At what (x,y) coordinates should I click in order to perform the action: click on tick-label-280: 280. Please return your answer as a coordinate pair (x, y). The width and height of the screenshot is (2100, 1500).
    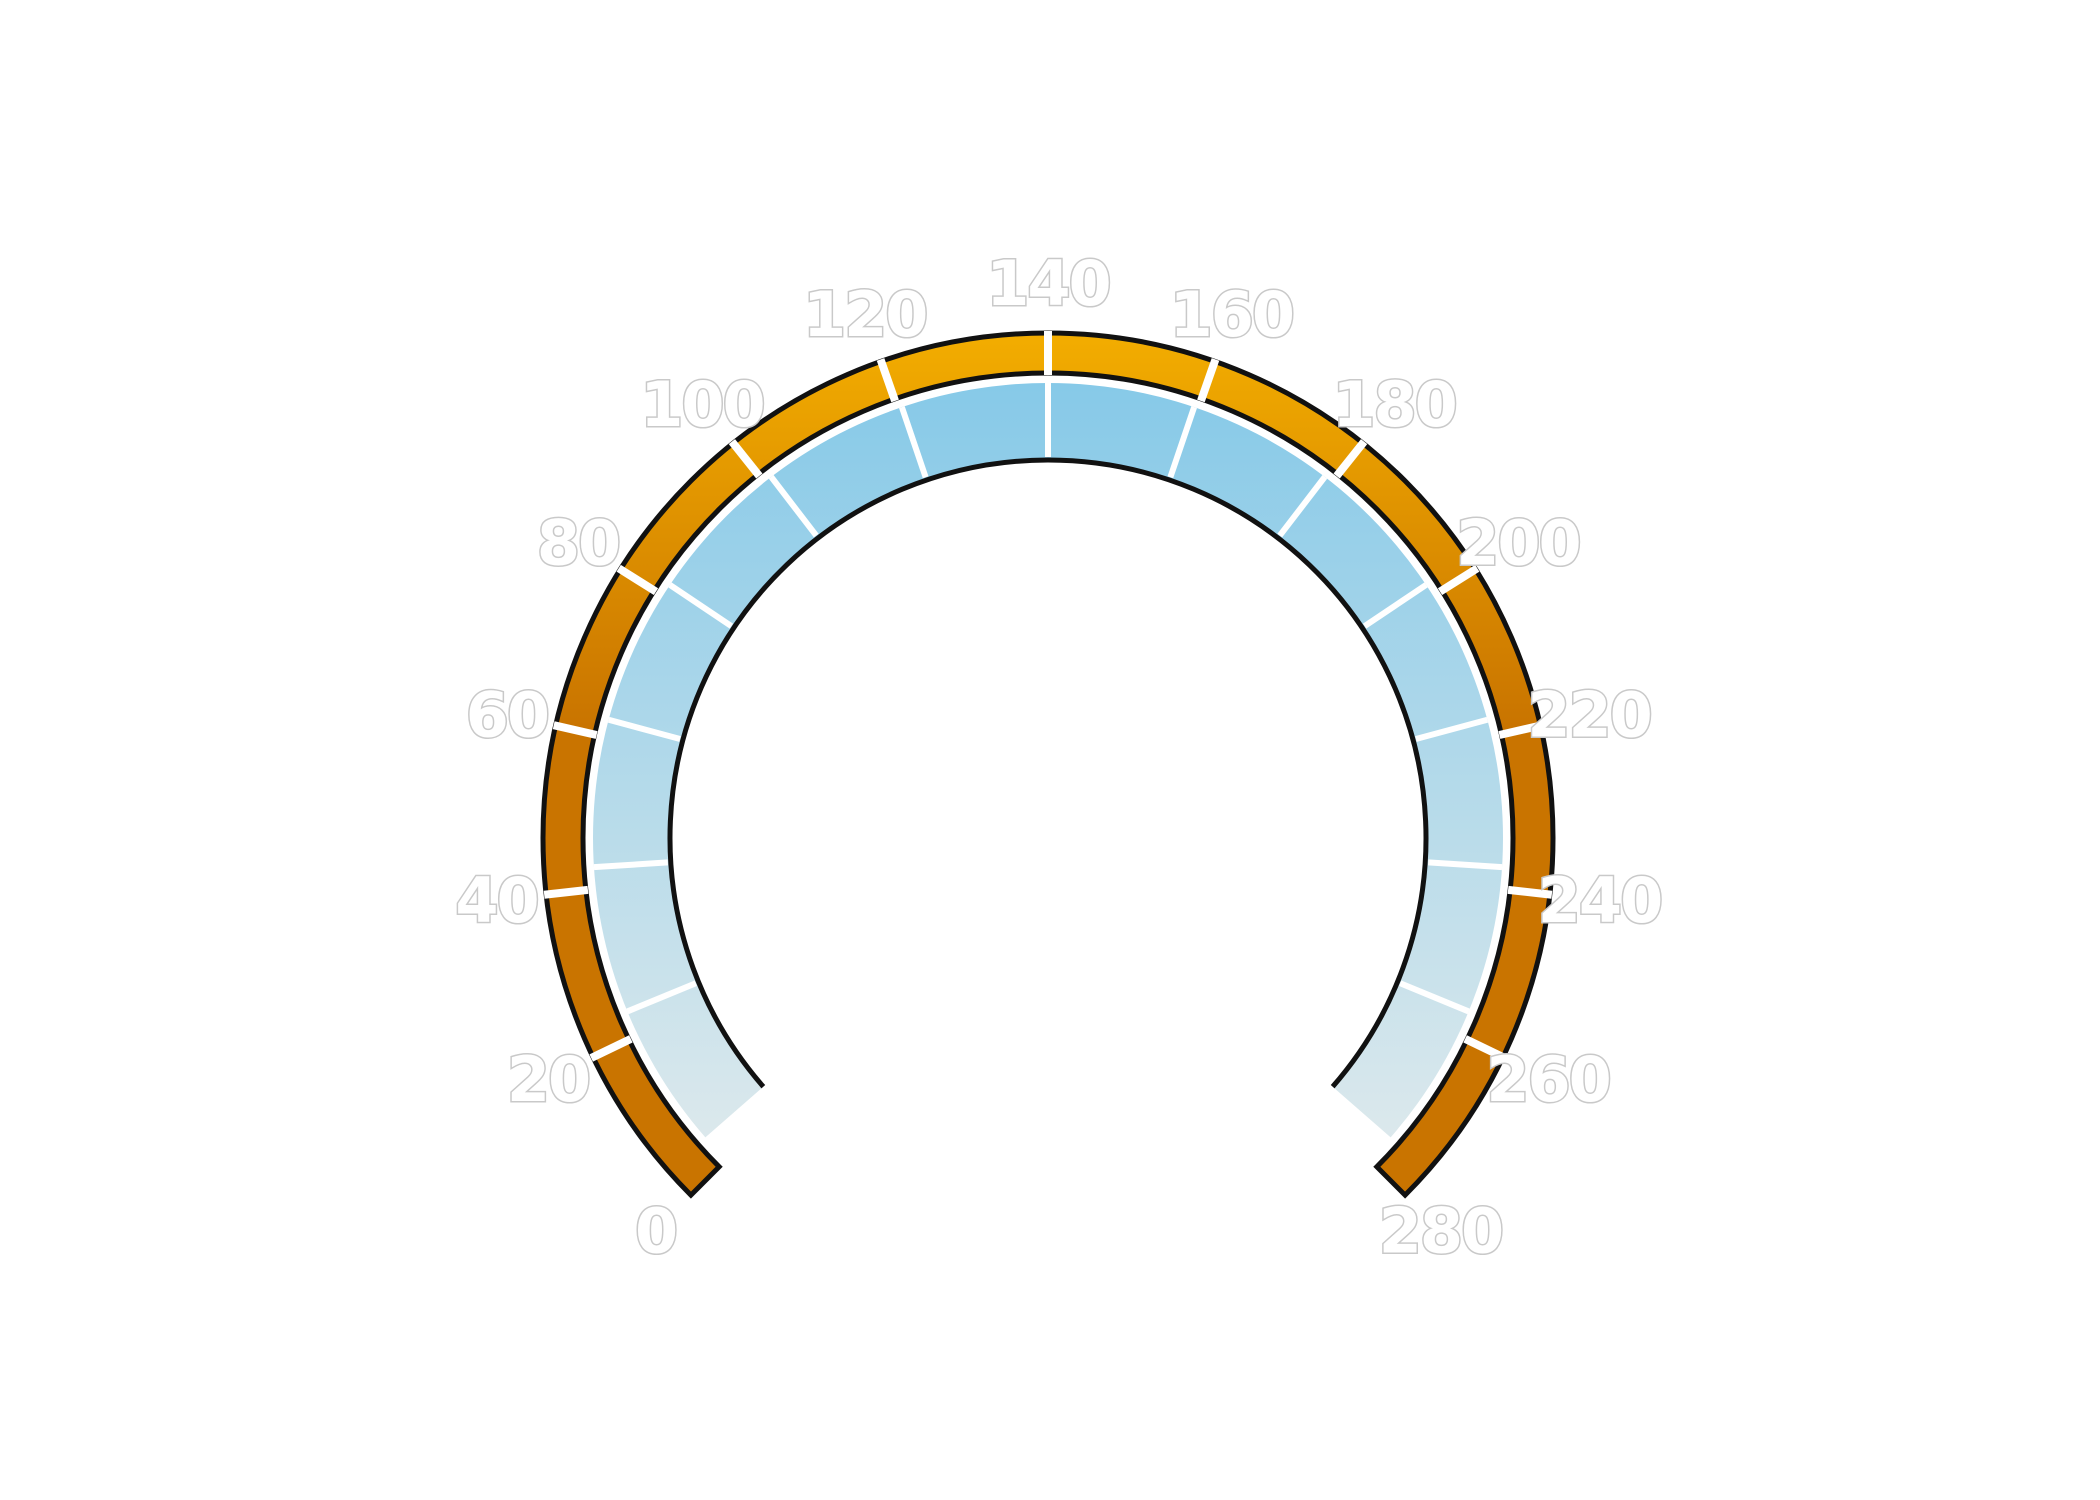
    Looking at the image, I should click on (1440, 1230).